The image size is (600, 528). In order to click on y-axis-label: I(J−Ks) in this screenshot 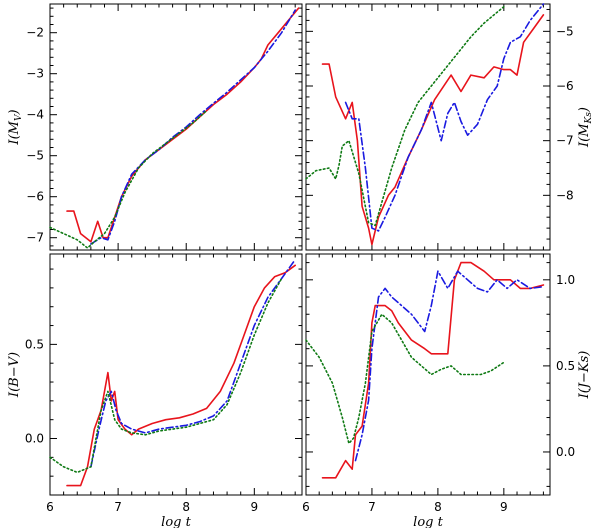, I will do `click(584, 375)`.